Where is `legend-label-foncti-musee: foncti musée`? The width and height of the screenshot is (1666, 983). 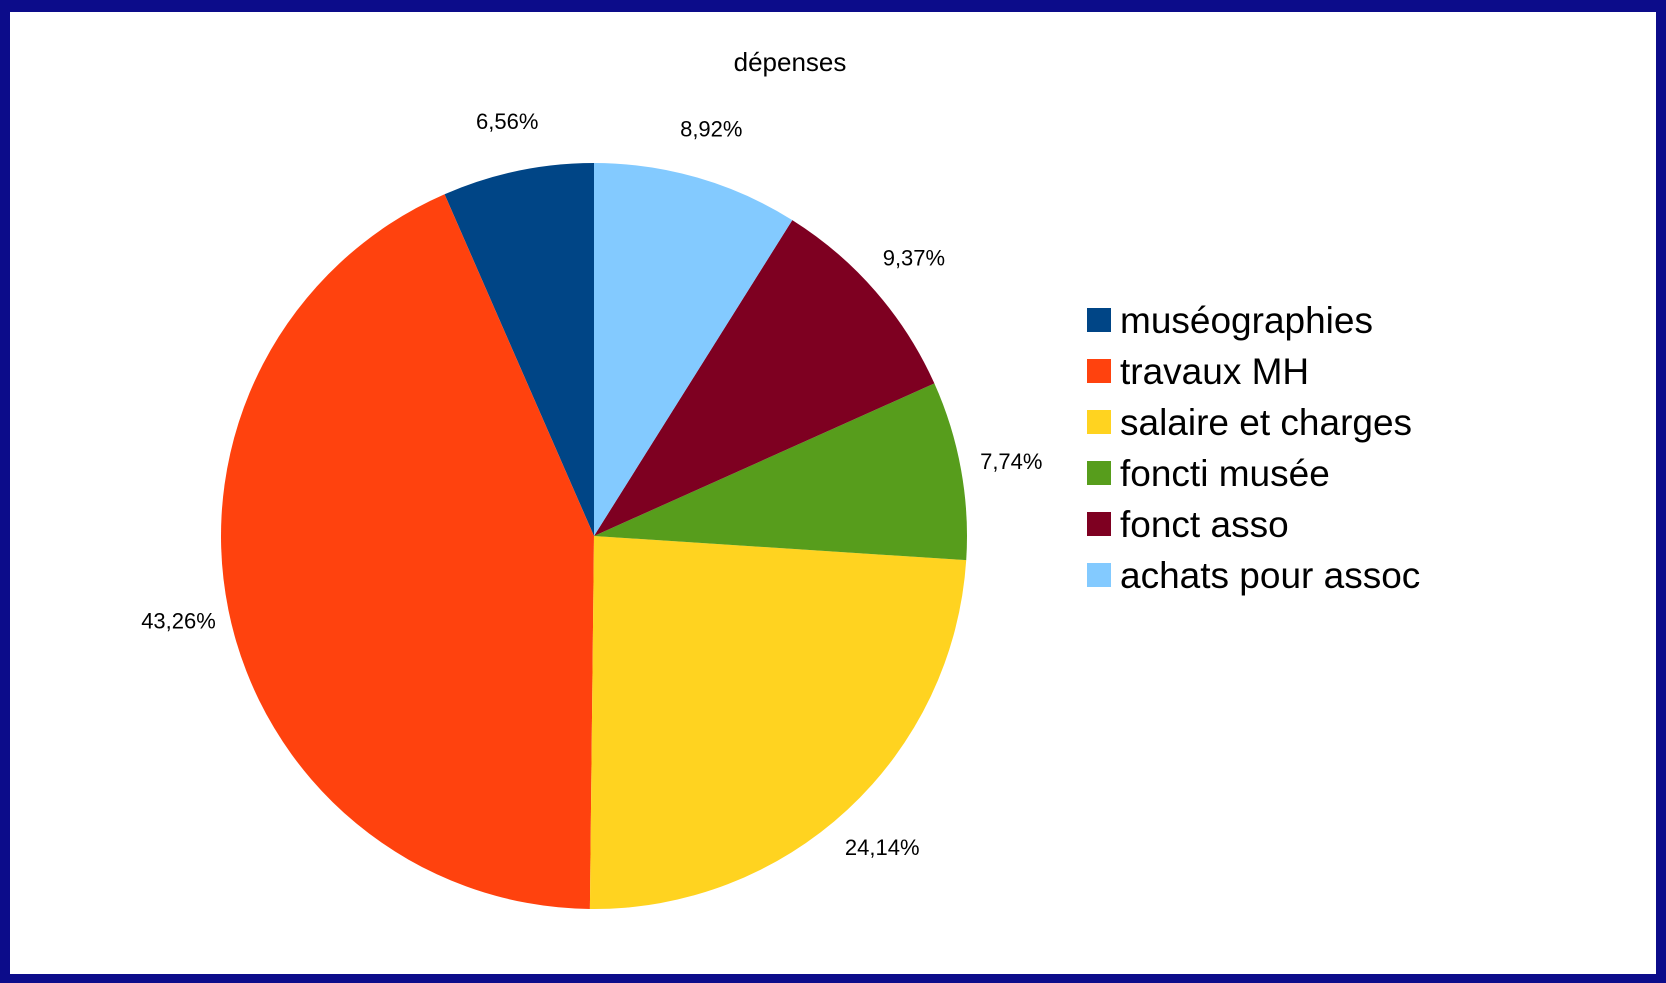 legend-label-foncti-musee: foncti musée is located at coordinates (1225, 473).